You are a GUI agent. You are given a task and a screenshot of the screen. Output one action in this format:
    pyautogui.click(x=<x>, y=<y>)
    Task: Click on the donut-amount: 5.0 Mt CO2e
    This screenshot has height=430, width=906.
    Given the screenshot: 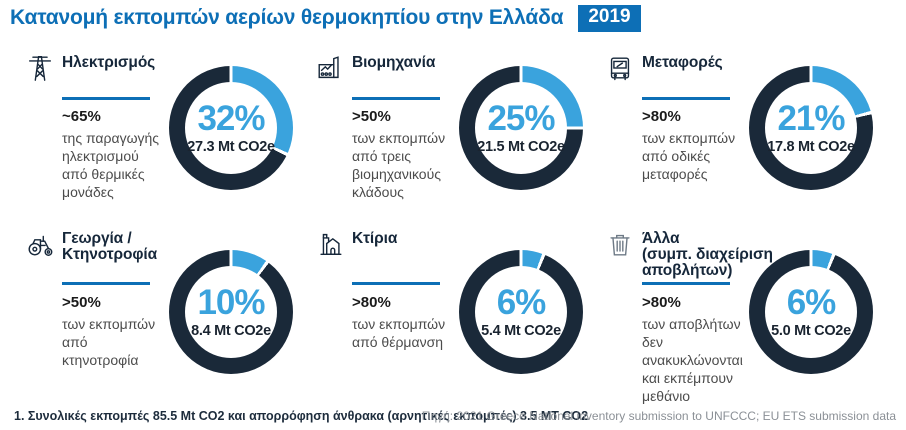 What is the action you would take?
    pyautogui.click(x=811, y=331)
    